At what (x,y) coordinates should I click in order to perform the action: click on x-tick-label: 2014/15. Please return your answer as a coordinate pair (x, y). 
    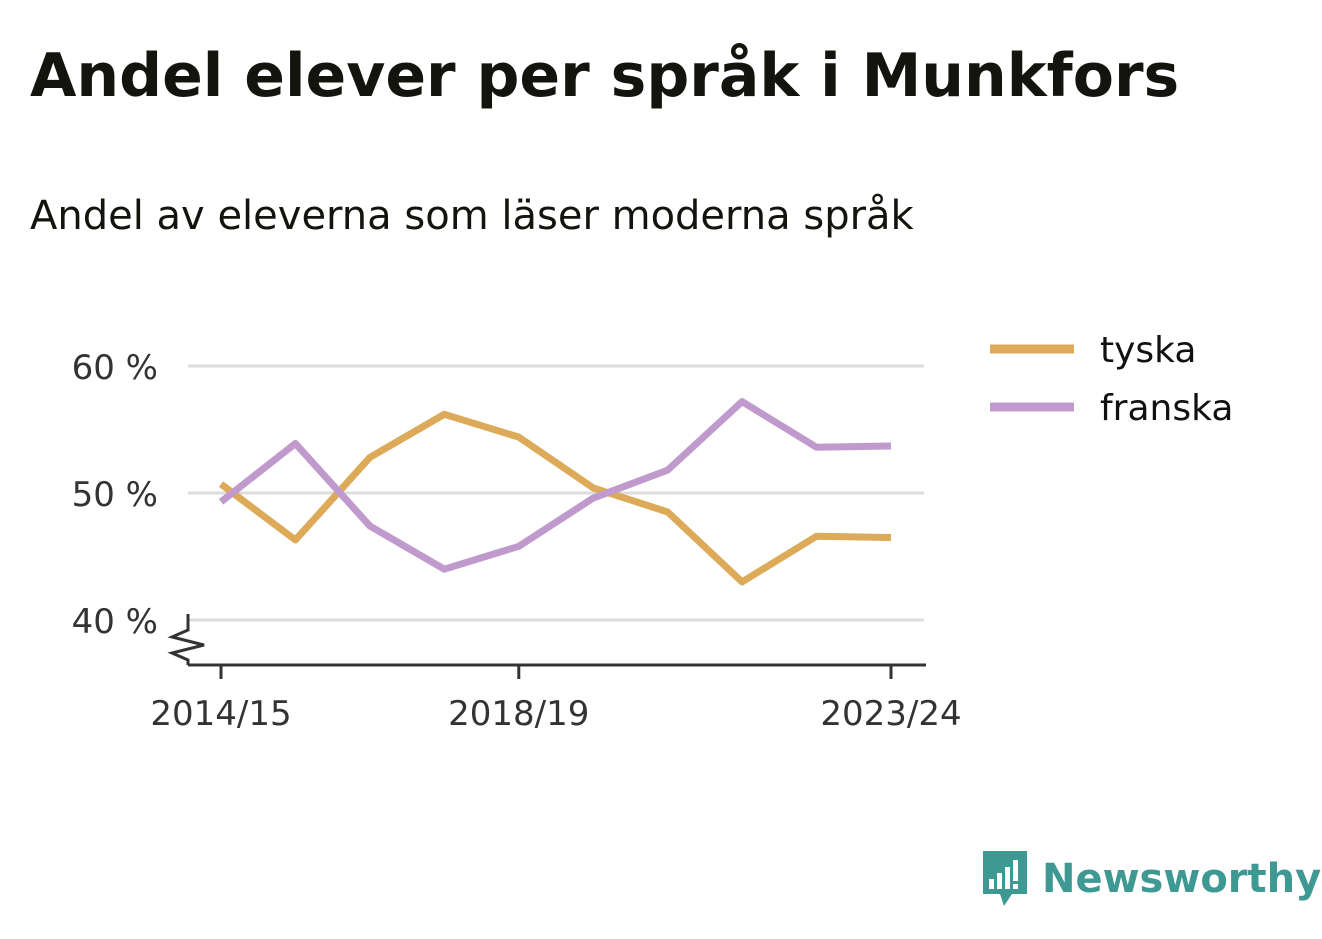
    Looking at the image, I should click on (220, 714).